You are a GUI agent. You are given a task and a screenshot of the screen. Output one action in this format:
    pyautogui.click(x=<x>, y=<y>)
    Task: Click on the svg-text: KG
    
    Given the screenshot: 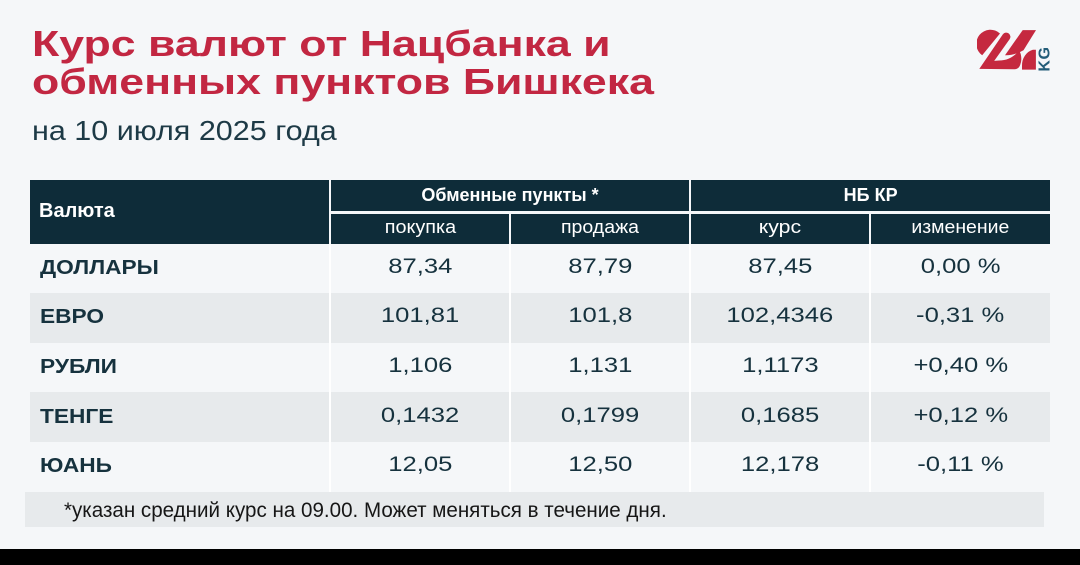 What is the action you would take?
    pyautogui.click(x=1044, y=59)
    